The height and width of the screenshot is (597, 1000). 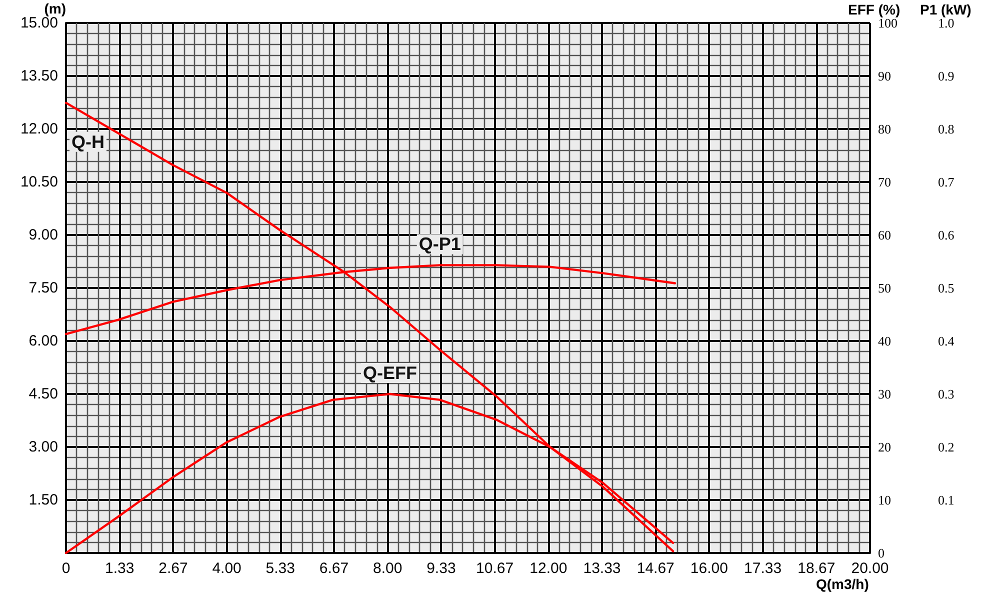 I want to click on y-tick-label: 12.00, so click(x=39, y=129).